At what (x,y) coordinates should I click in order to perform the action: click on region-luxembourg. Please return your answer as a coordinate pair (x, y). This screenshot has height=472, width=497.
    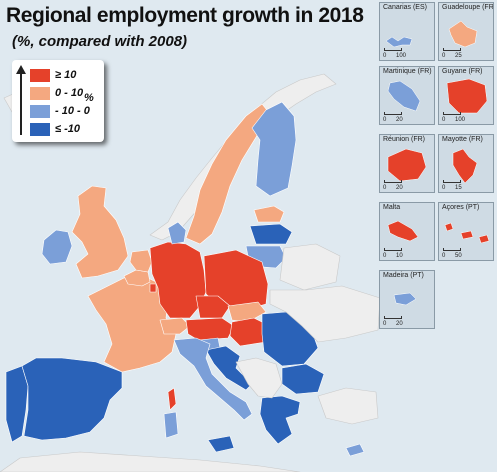
    Looking at the image, I should click on (153, 288).